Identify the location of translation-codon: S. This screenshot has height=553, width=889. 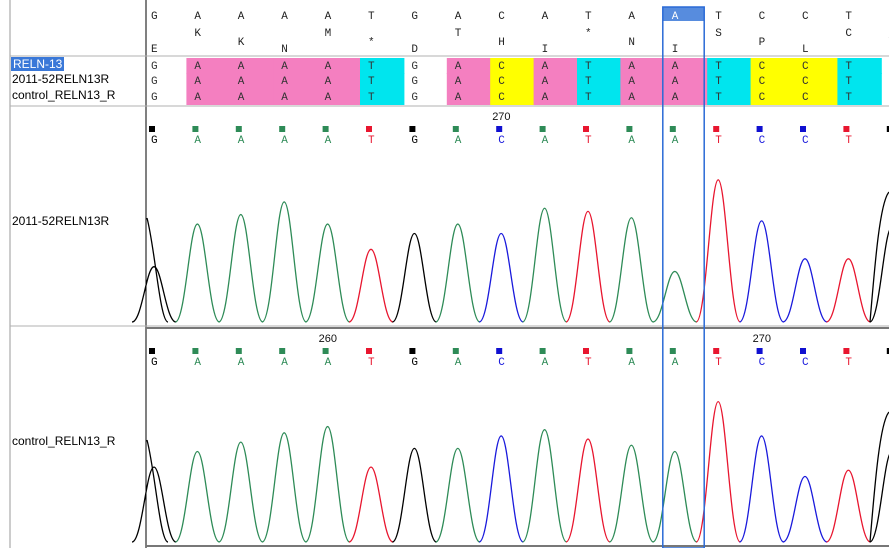
(718, 34).